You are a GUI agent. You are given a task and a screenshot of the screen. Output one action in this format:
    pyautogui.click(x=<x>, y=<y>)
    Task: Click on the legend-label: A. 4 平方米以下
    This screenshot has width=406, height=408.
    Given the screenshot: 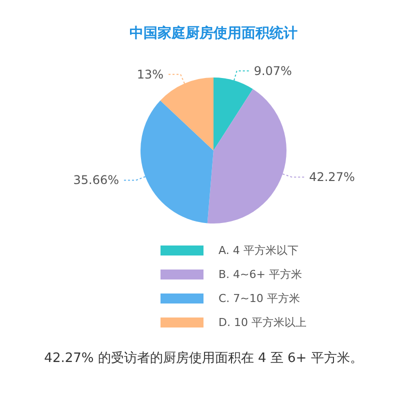 What is the action you would take?
    pyautogui.click(x=258, y=250)
    